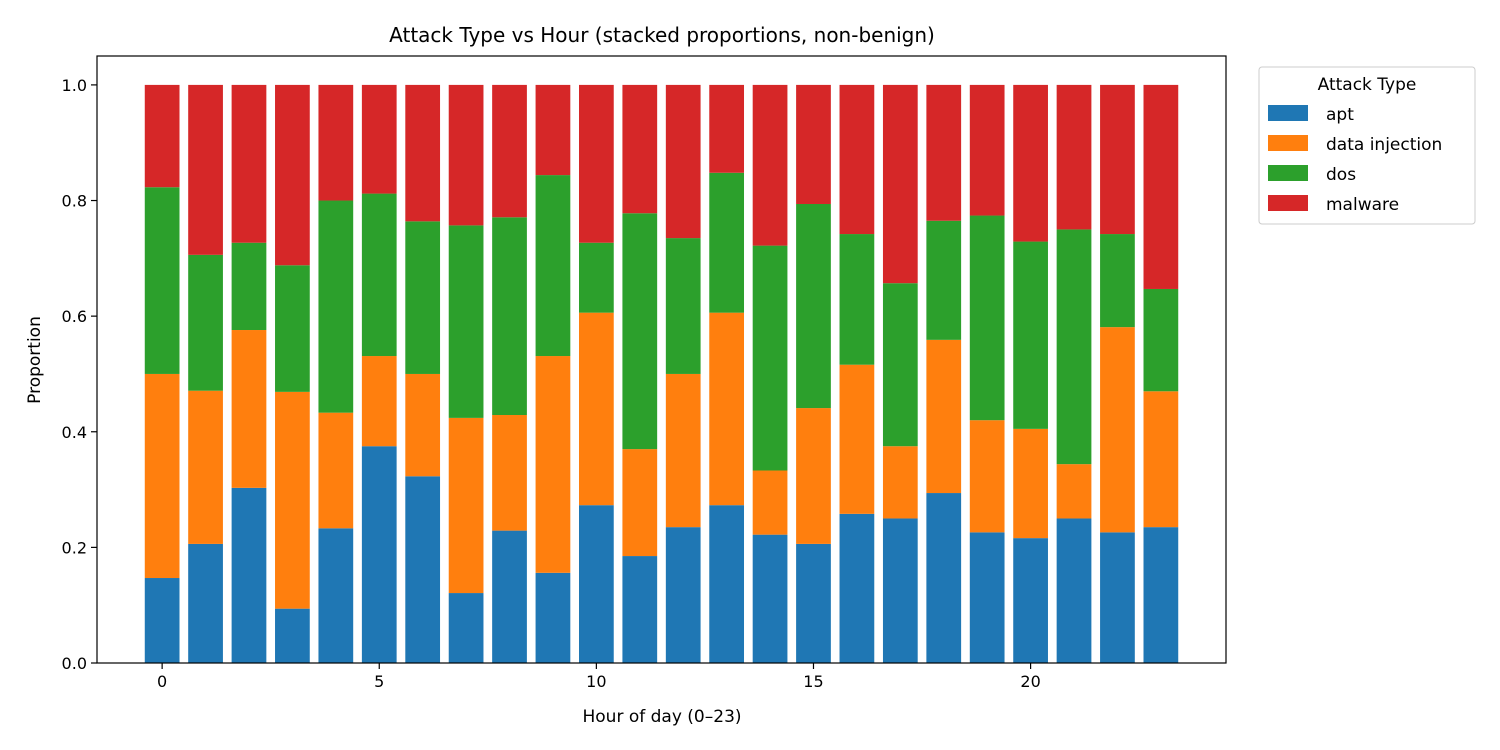  I want to click on x-axis-title: Hour of day (0–23), so click(661, 717).